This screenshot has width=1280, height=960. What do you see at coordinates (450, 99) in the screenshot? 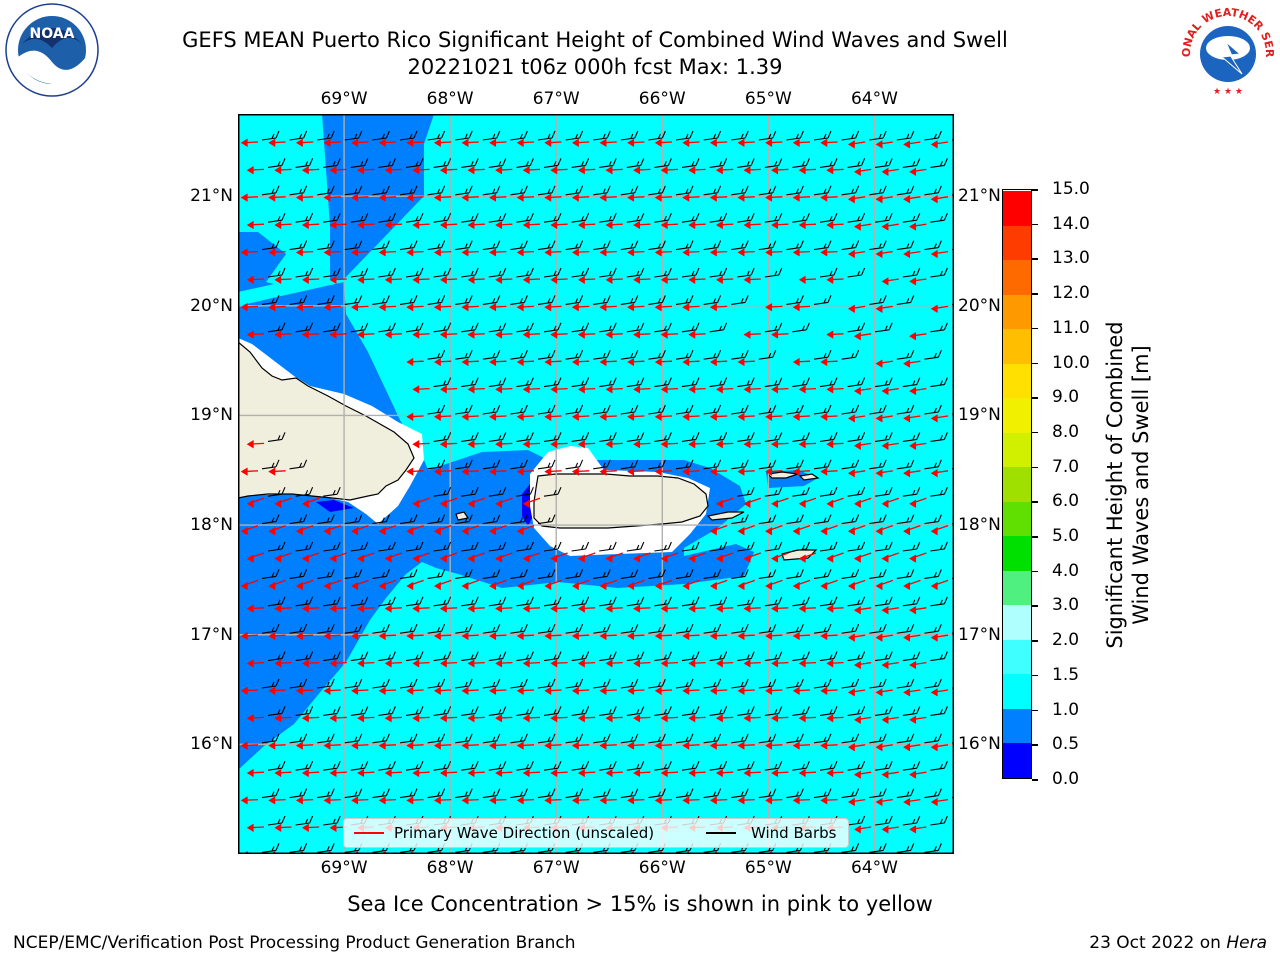
I see `top-lon-tick: 68°W` at bounding box center [450, 99].